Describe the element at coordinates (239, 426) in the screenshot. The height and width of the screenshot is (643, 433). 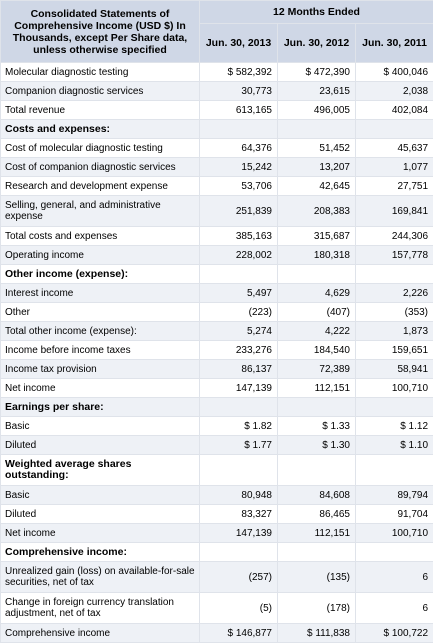
I see `value-cell: $ 1.82` at that location.